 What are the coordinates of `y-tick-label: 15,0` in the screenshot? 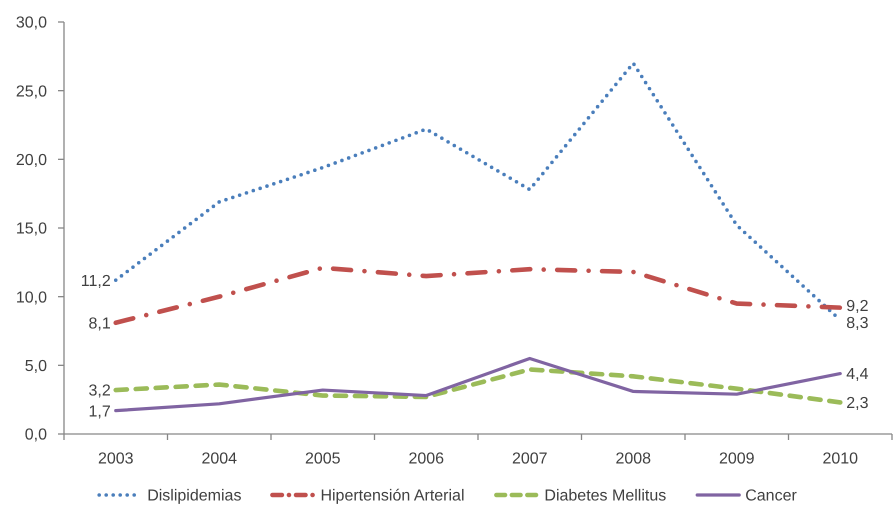 It's located at (32, 229).